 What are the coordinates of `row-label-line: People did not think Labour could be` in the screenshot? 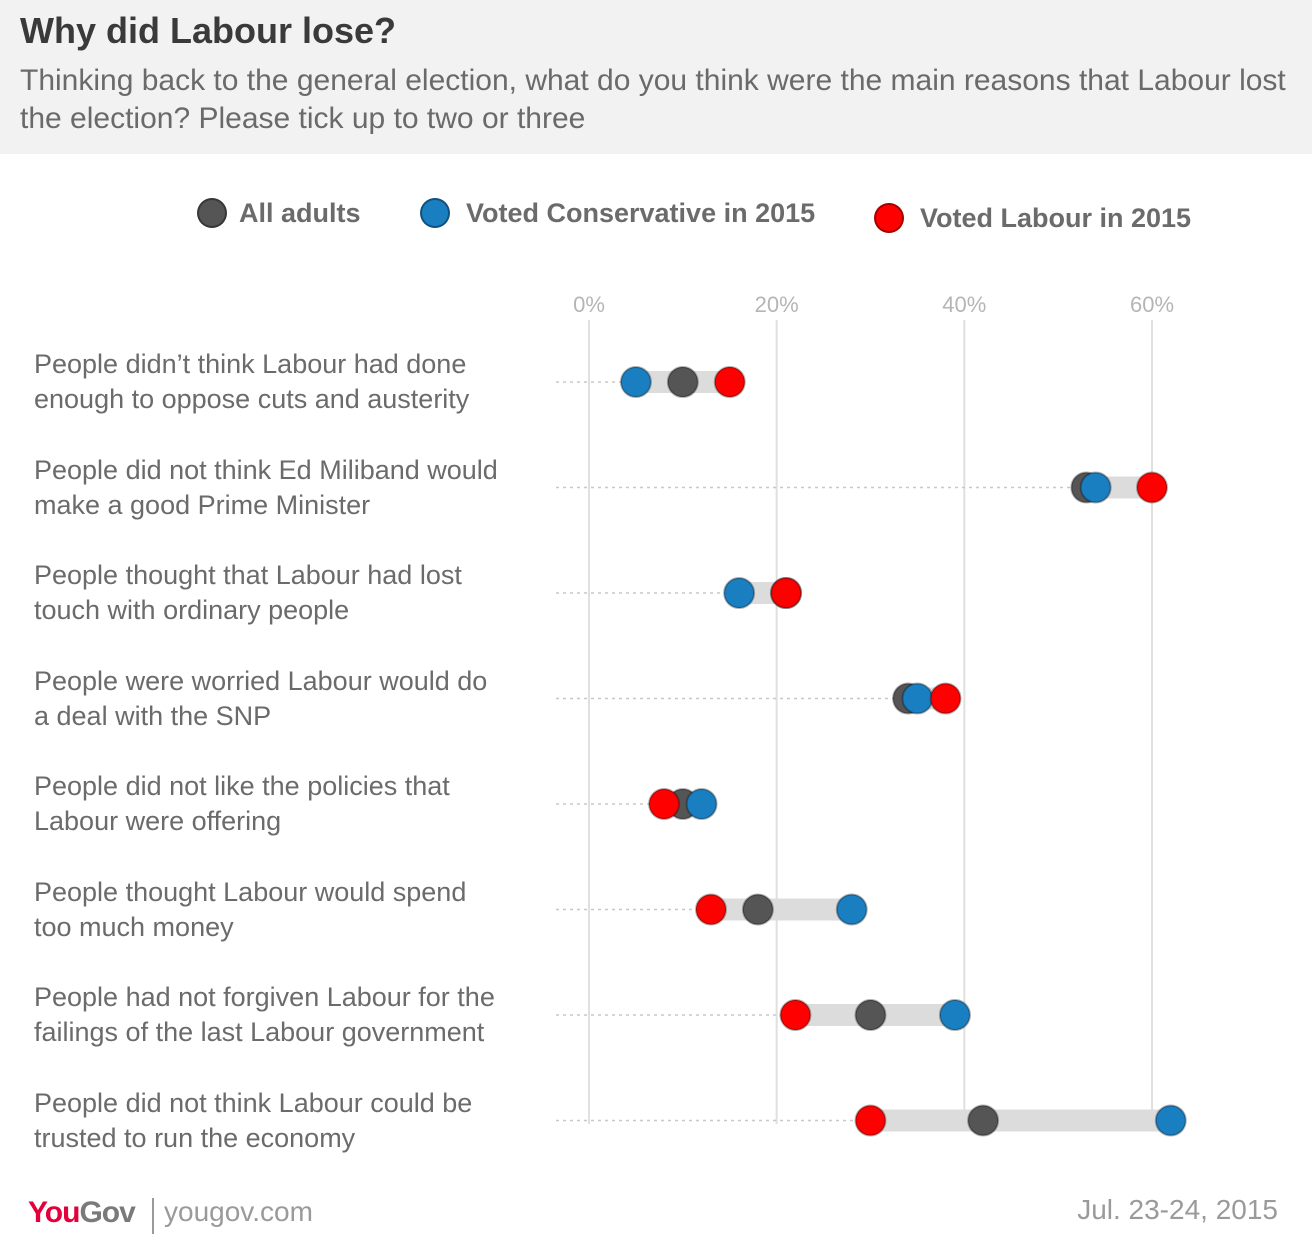 It's located at (253, 1102).